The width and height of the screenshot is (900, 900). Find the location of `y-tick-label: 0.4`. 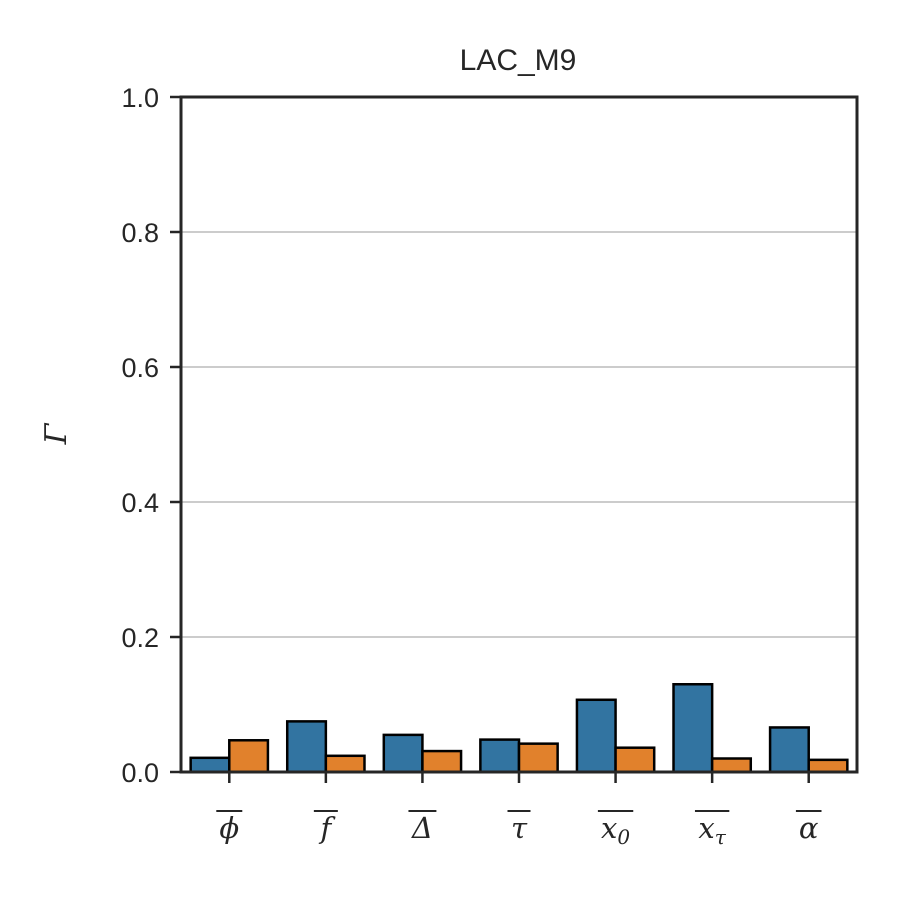

y-tick-label: 0.4 is located at coordinates (140, 503).